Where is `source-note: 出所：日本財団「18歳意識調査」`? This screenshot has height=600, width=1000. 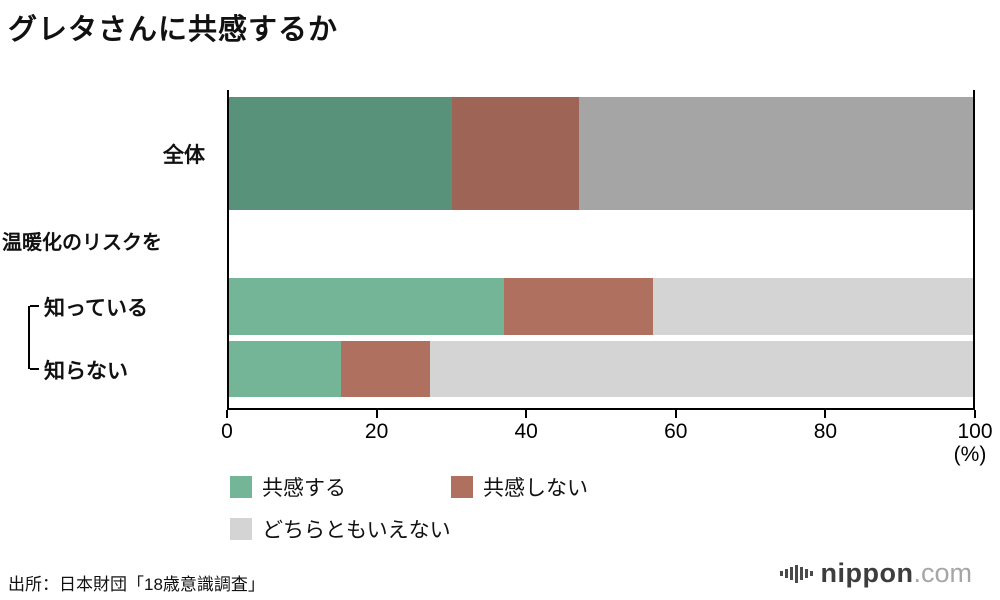
source-note: 出所：日本財団「18歳意識調査」 is located at coordinates (136, 584).